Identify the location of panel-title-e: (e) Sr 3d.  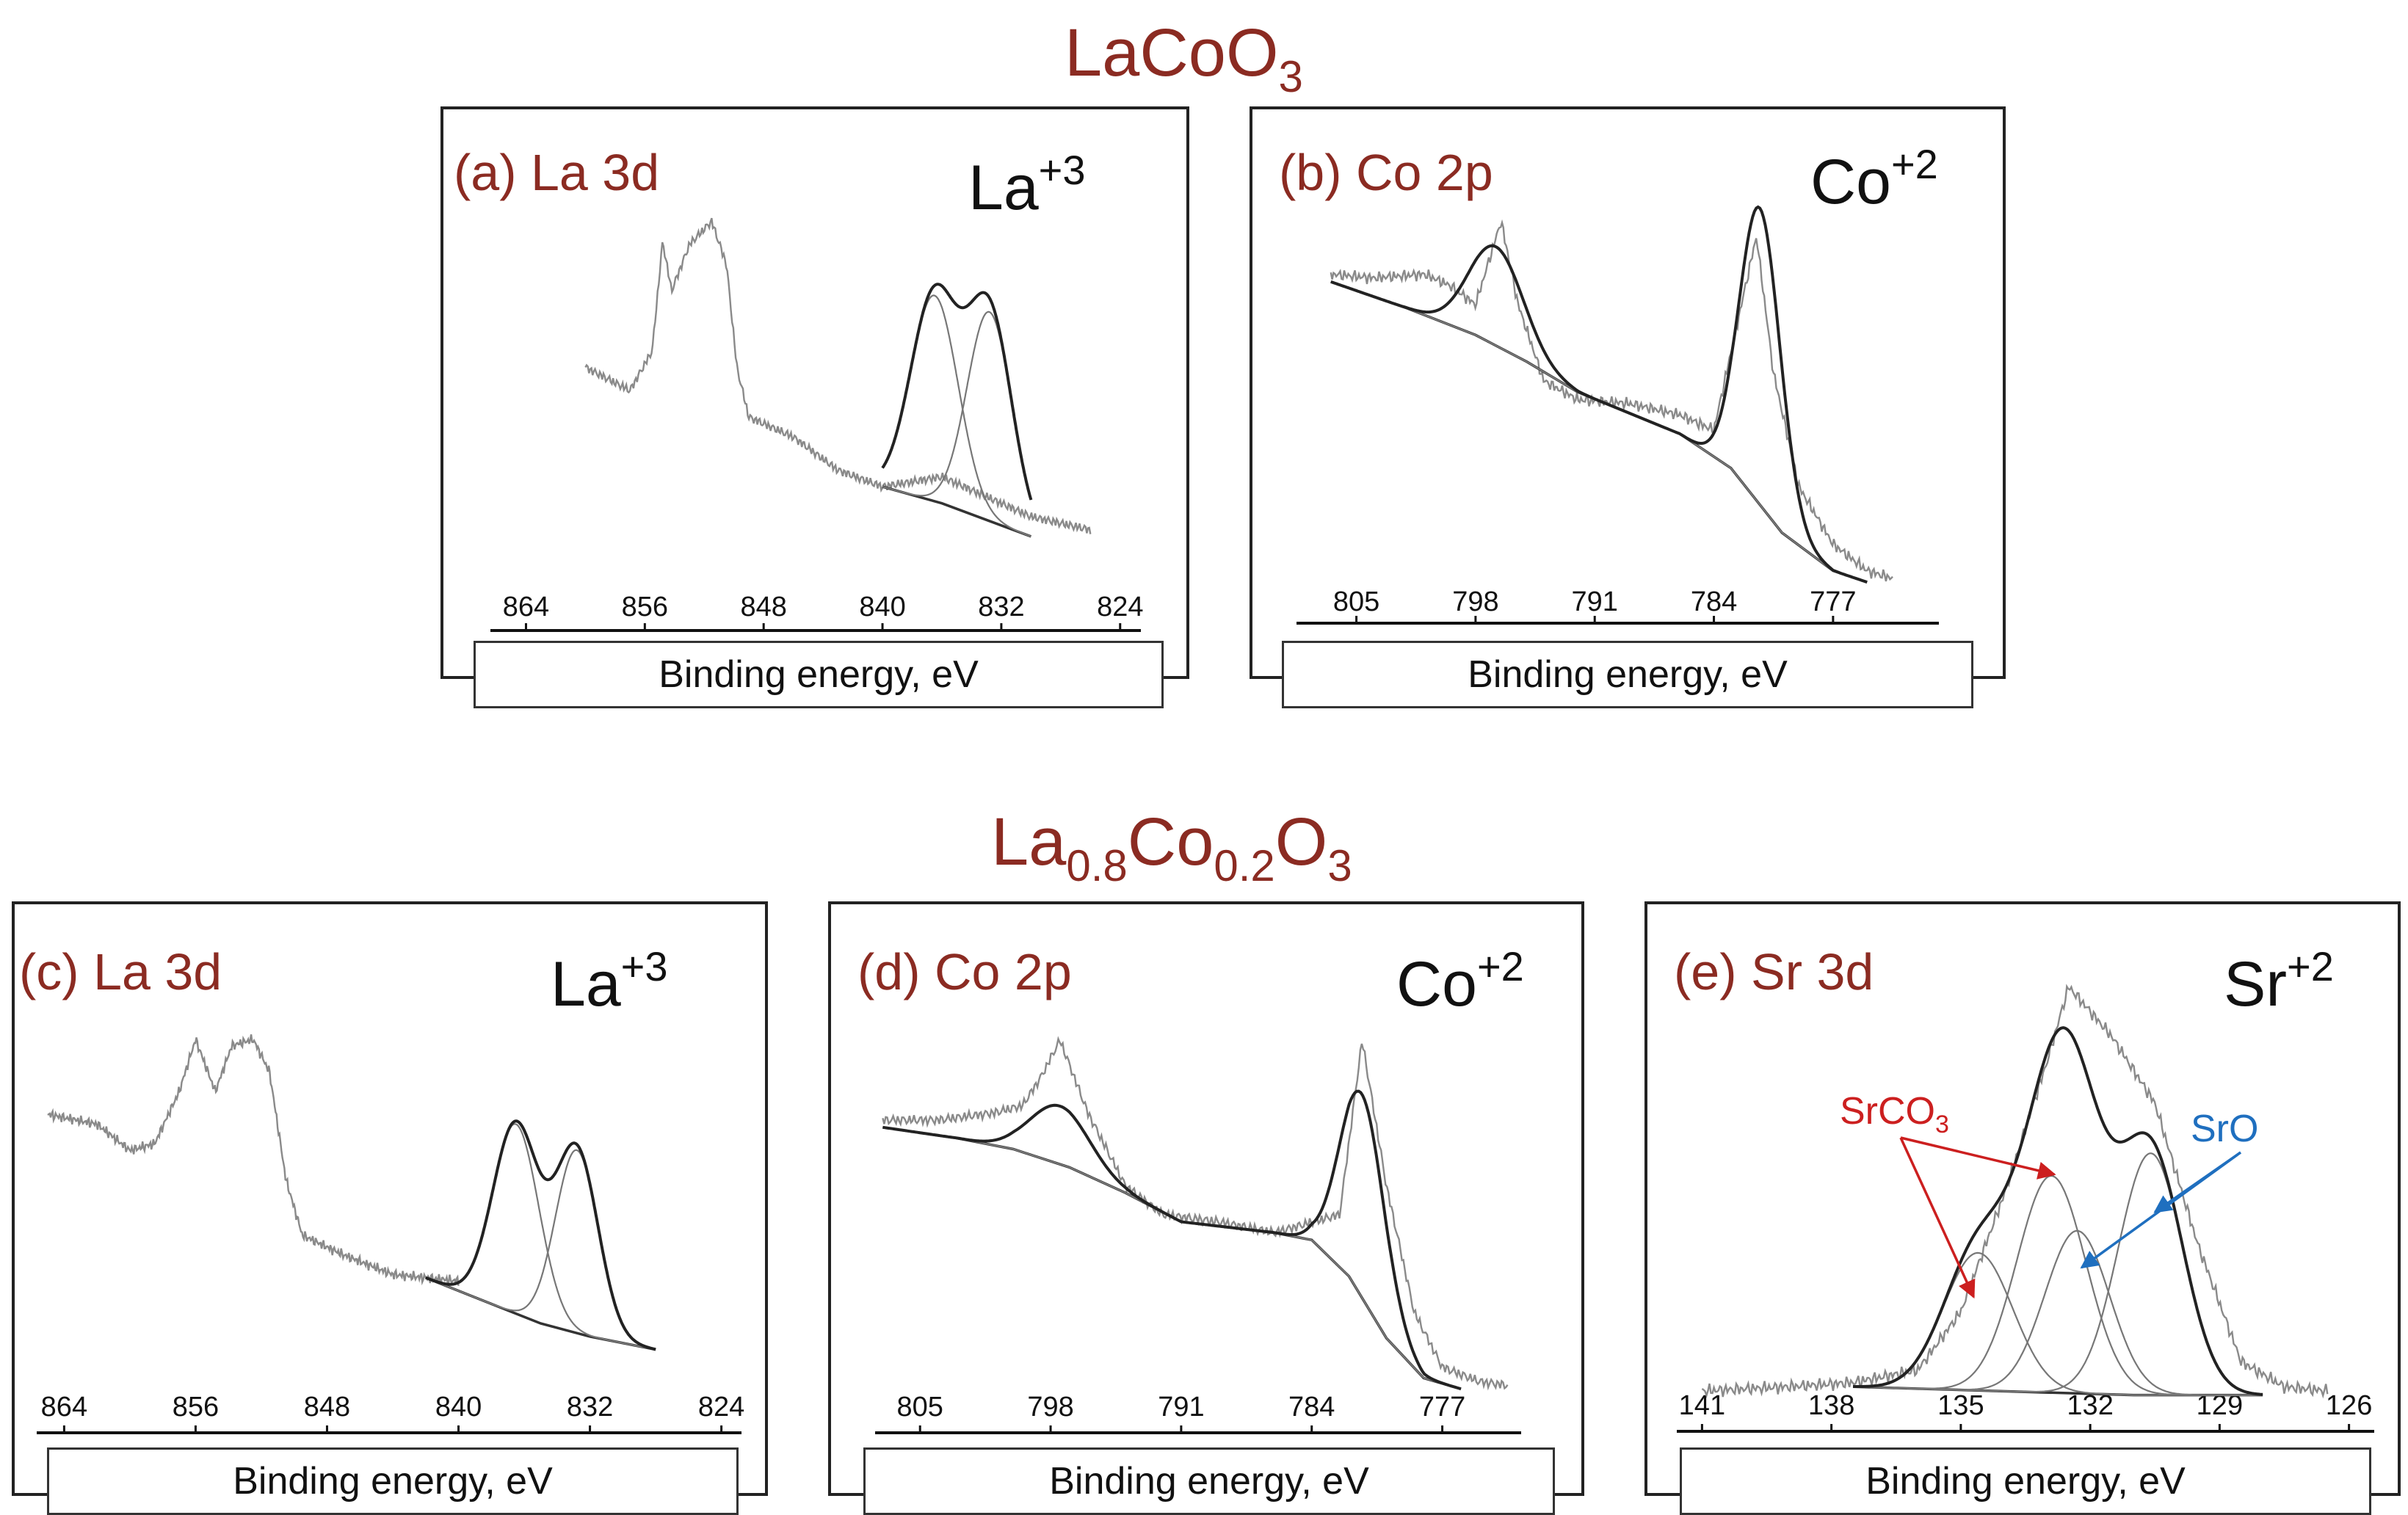
(1774, 971).